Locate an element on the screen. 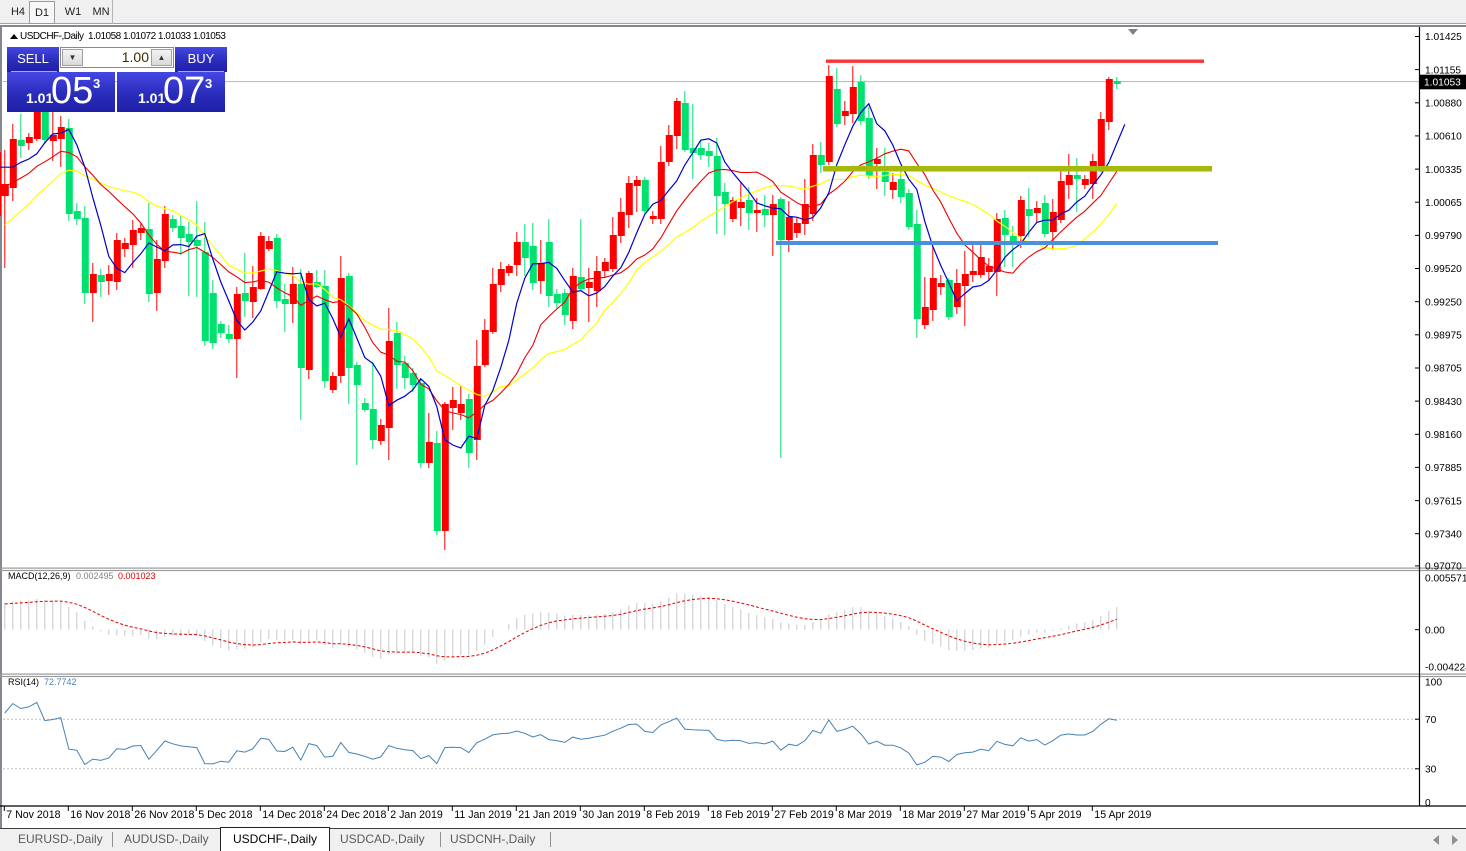 The image size is (1466, 851). svg-text: 1.00335 is located at coordinates (1443, 170).